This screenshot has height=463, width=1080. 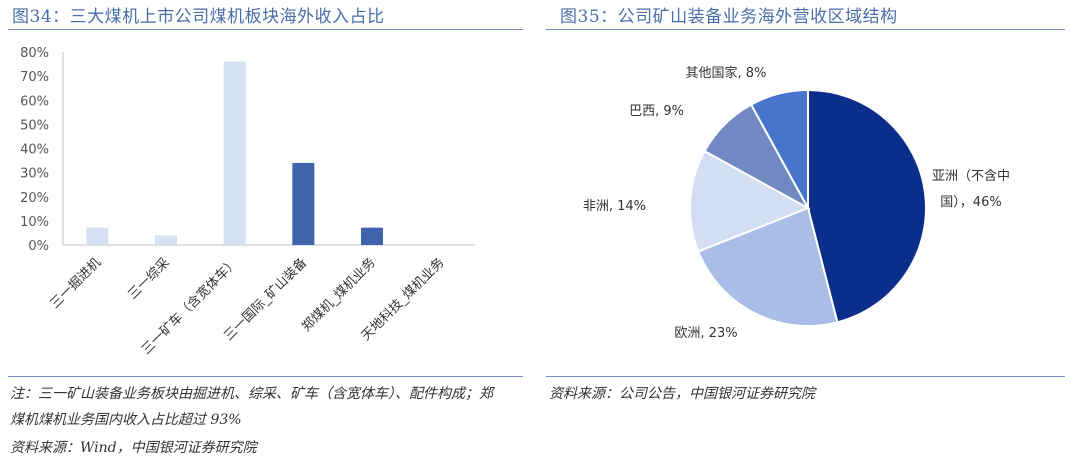 What do you see at coordinates (34, 222) in the screenshot?
I see `y-tick-label: 10%` at bounding box center [34, 222].